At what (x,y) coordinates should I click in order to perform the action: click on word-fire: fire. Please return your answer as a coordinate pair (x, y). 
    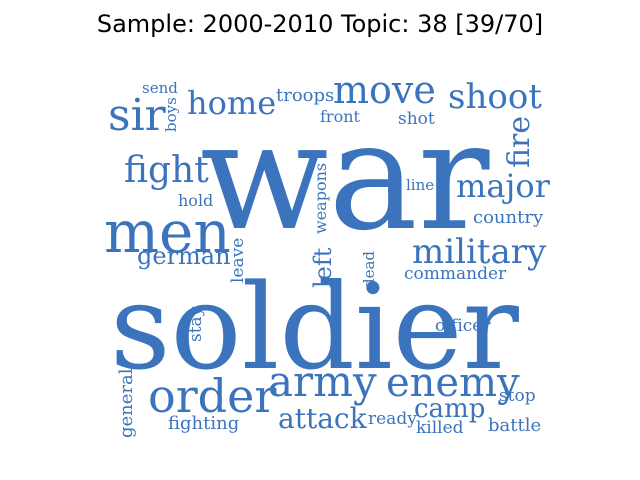
    Looking at the image, I should click on (519, 142).